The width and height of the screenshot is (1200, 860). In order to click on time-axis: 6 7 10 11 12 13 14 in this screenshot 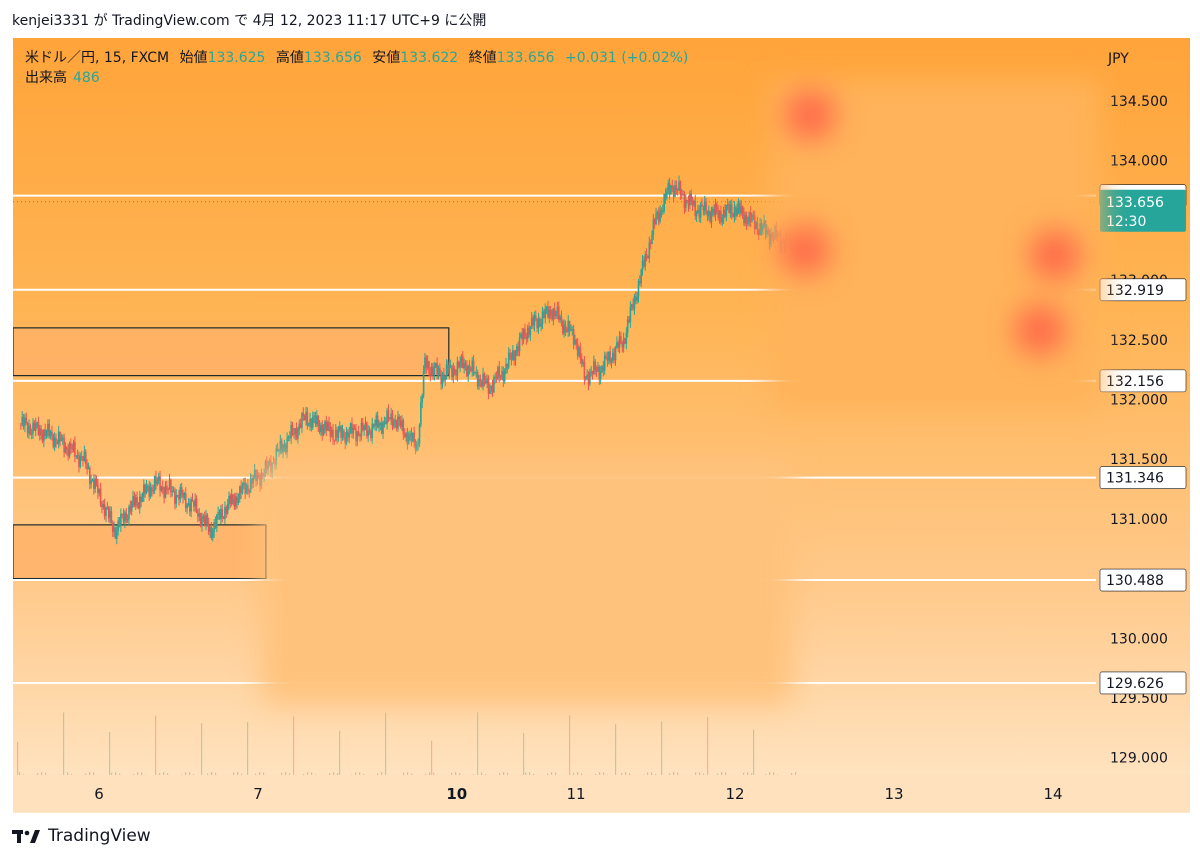, I will do `click(601, 793)`.